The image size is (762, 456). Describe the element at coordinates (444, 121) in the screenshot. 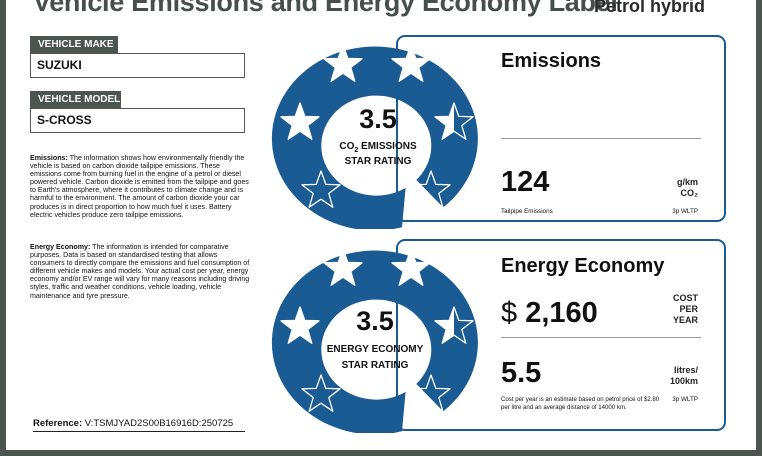

I see `emissions-star-4-partial-fill` at that location.